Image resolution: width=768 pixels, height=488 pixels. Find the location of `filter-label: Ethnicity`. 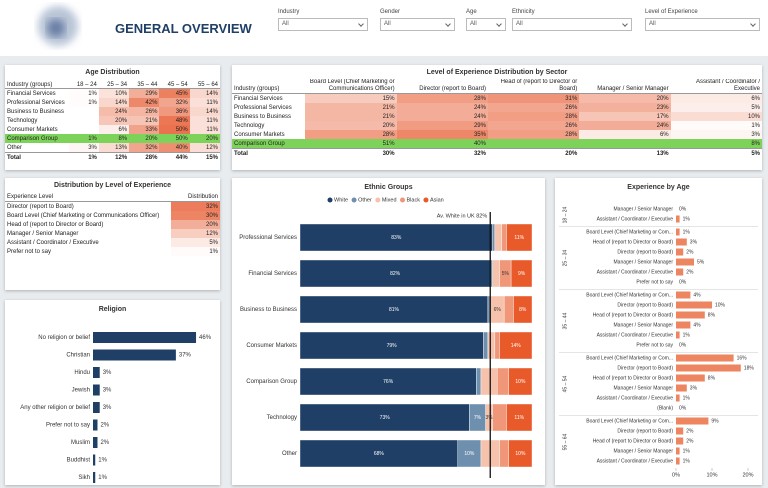

filter-label: Ethnicity is located at coordinates (523, 12).